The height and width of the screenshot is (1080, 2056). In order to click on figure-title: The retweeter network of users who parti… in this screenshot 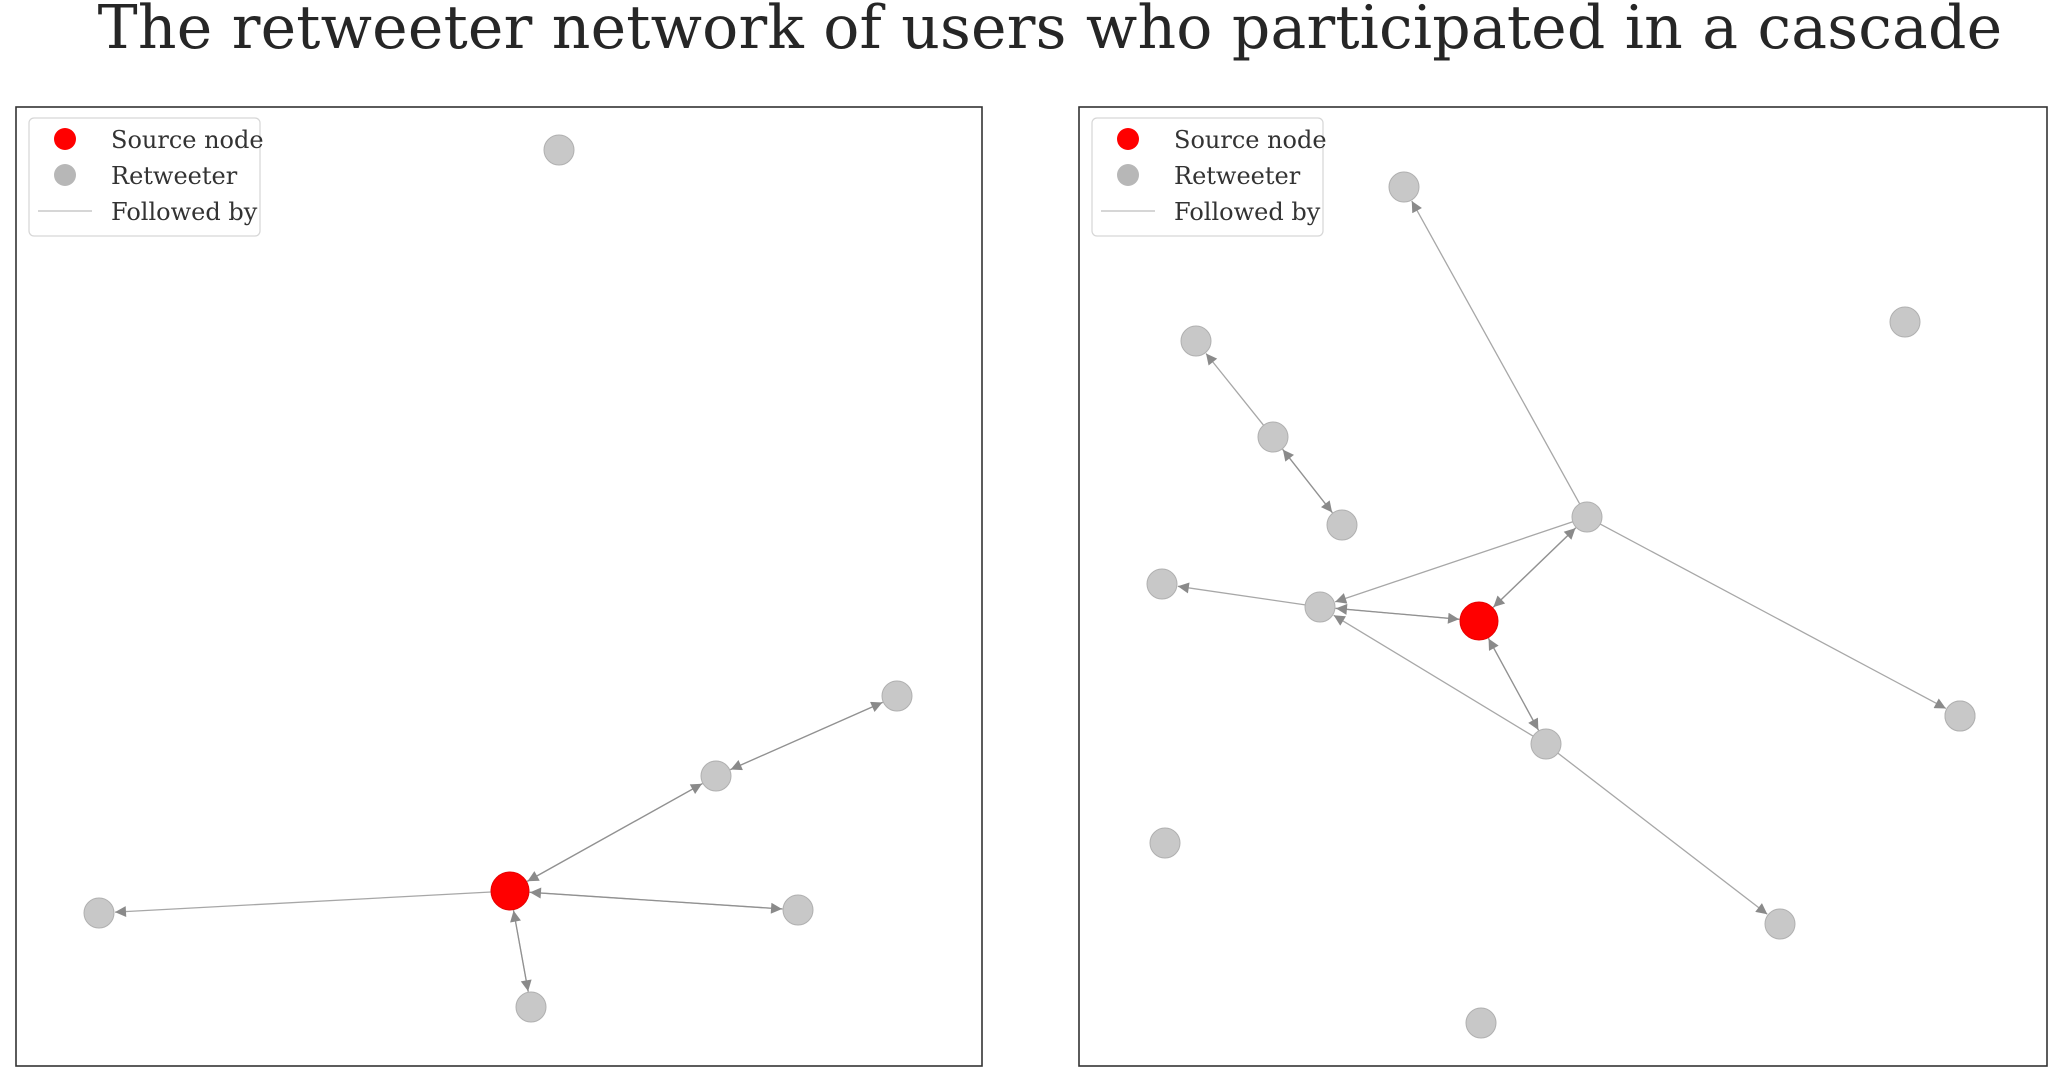, I will do `click(1050, 31)`.